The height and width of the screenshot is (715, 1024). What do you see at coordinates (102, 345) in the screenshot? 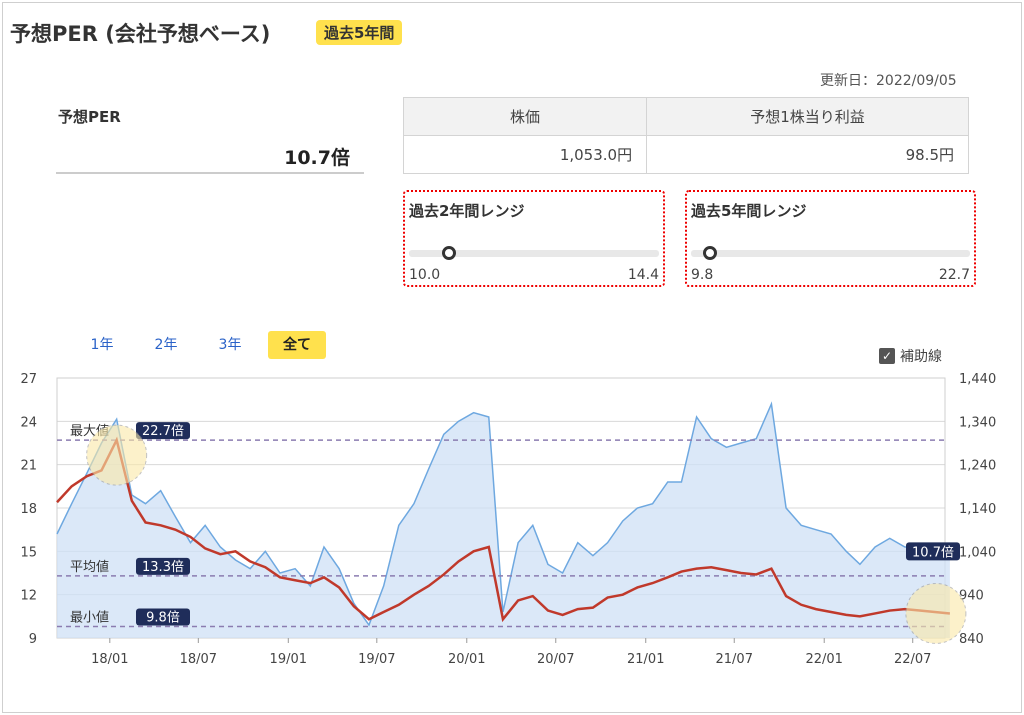
I see `tab-1y: 1年` at bounding box center [102, 345].